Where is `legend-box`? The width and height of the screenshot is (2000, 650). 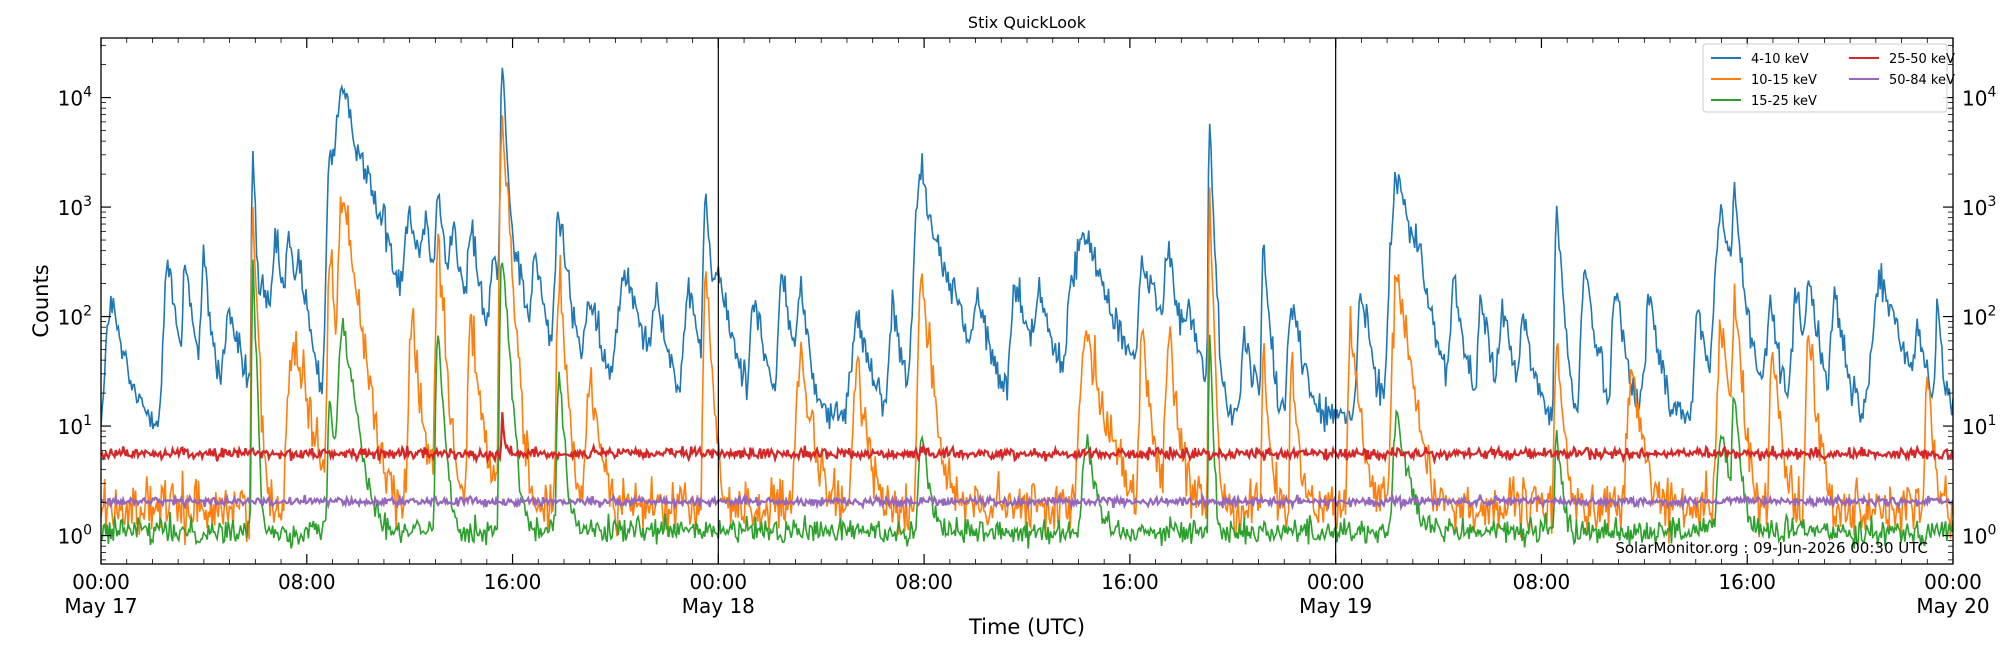
legend-box is located at coordinates (1825, 78).